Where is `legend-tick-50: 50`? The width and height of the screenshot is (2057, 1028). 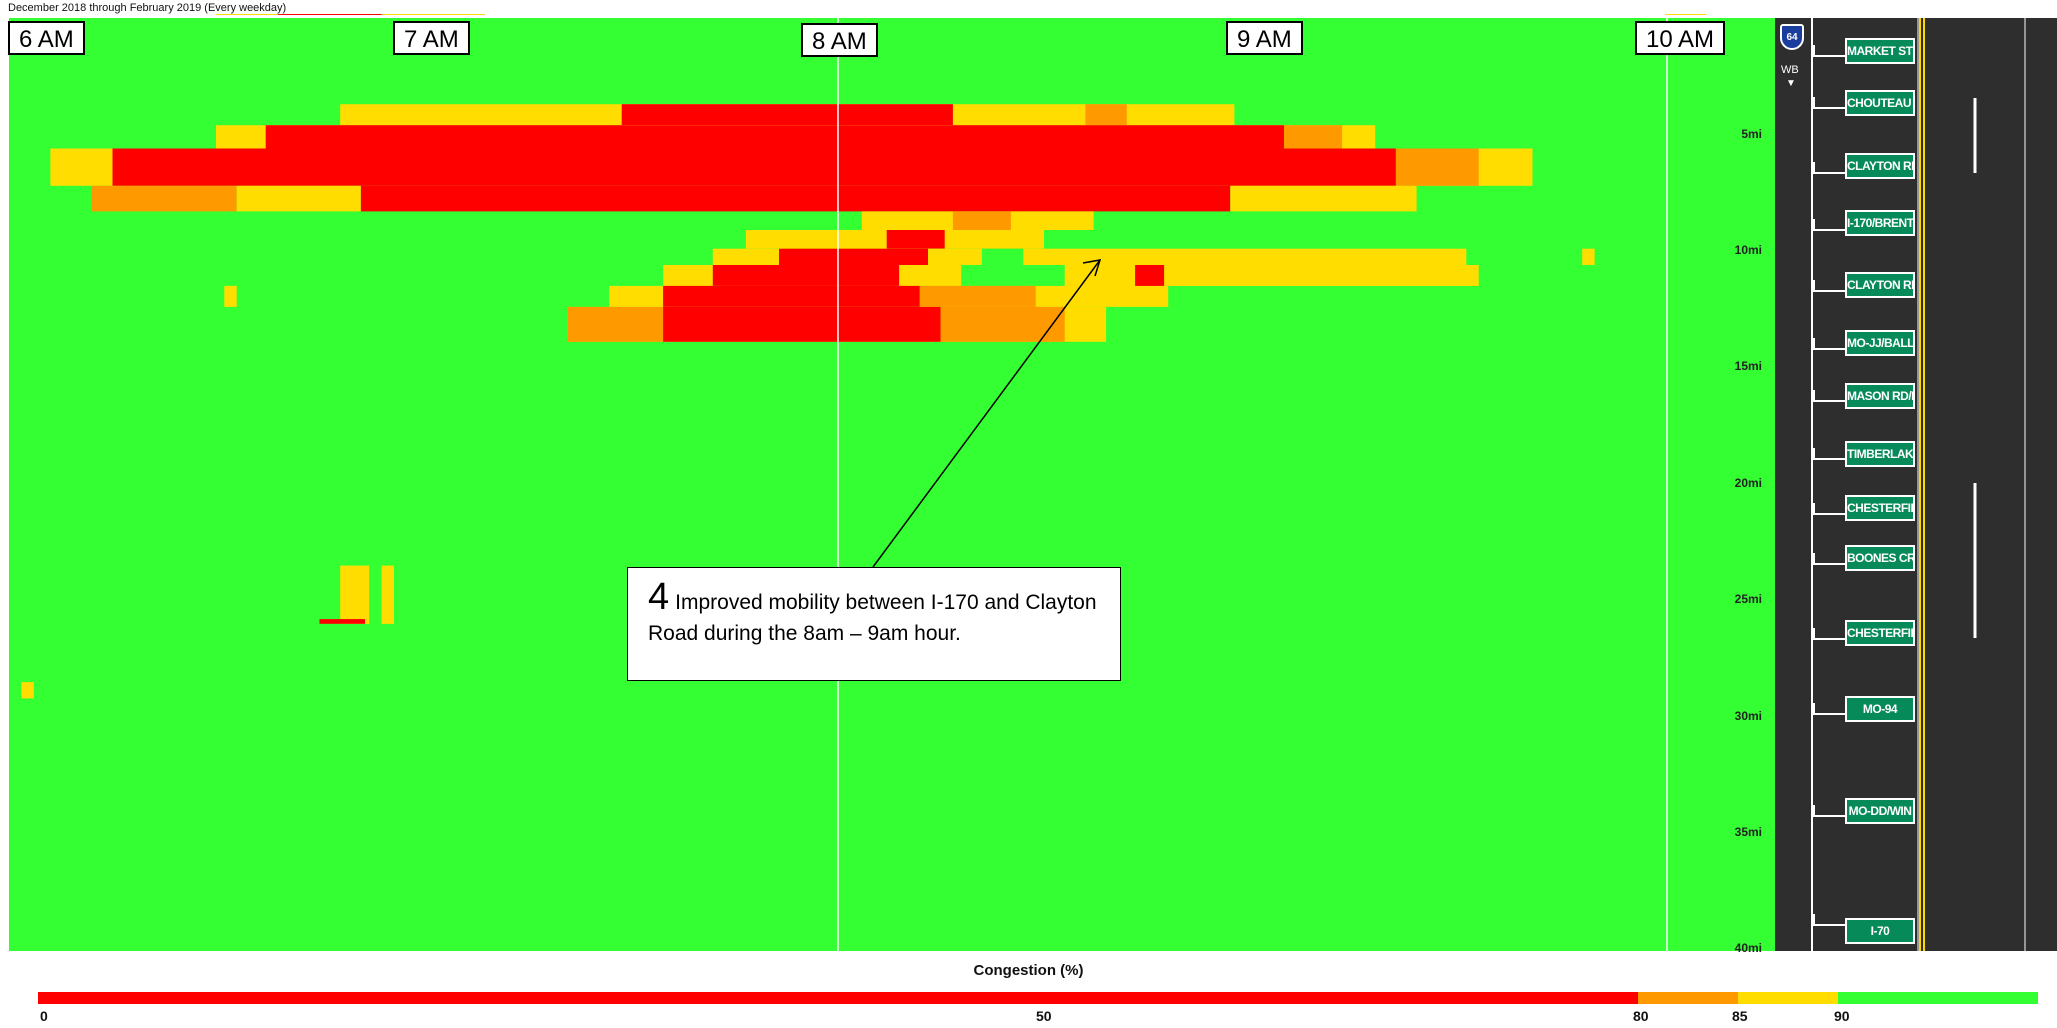
legend-tick-50: 50 is located at coordinates (1044, 1016).